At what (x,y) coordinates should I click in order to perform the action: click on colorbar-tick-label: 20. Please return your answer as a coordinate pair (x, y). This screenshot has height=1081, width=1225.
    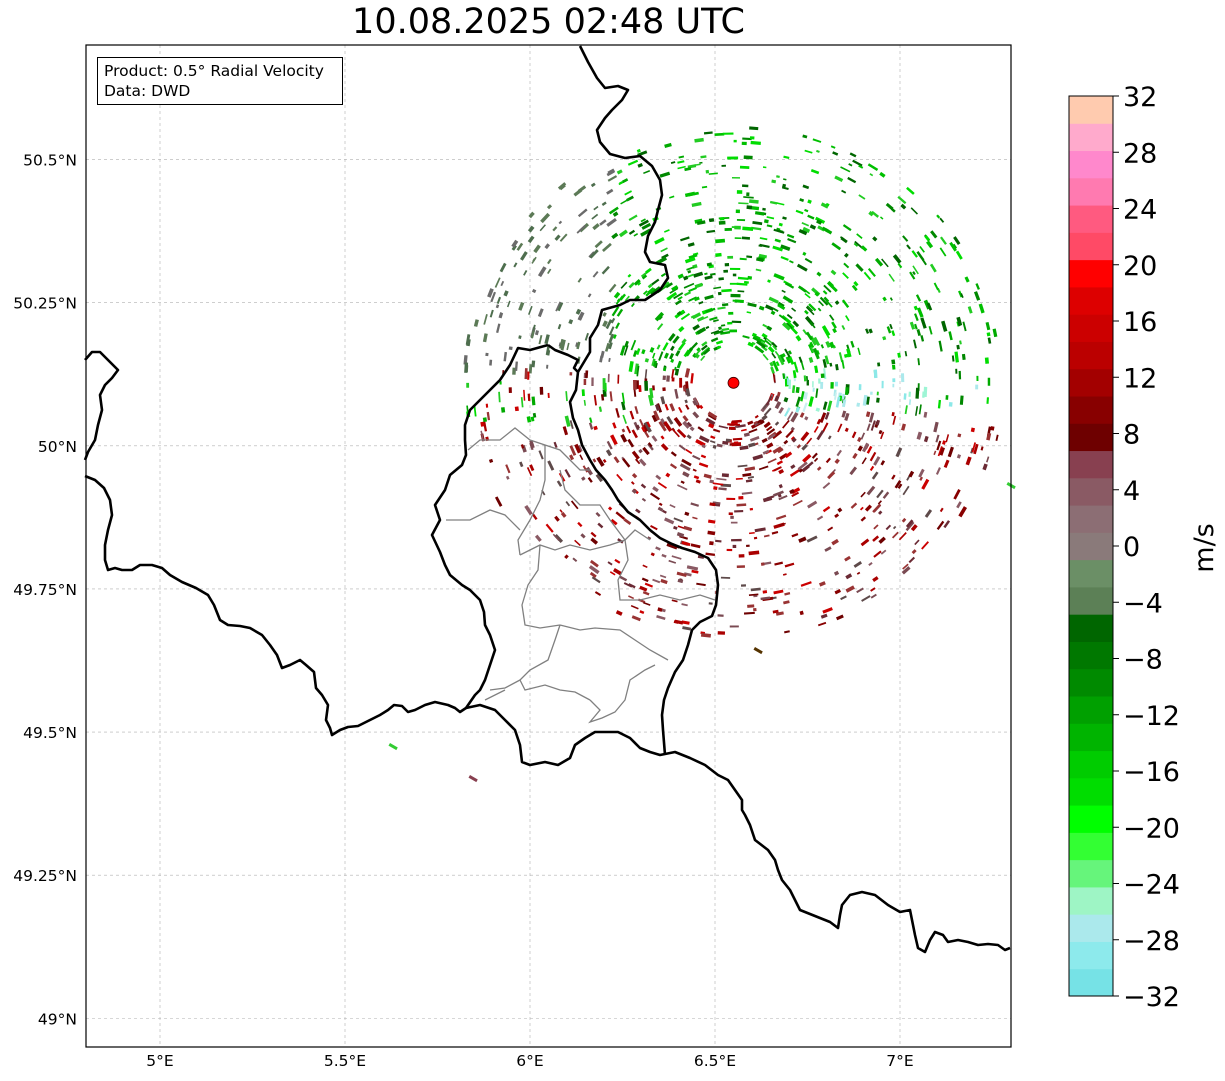
    Looking at the image, I should click on (1140, 266).